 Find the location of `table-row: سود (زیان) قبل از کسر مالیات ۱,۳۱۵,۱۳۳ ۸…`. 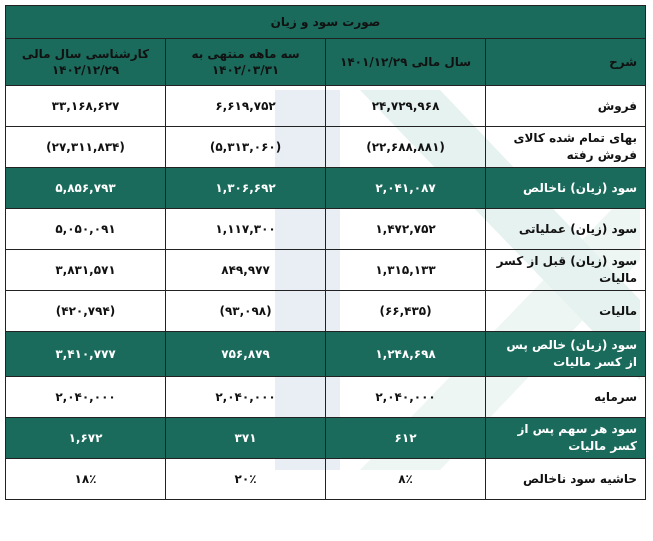

table-row: سود (زیان) قبل از کسر مالیات ۱,۳۱۵,۱۳۳ ۸… is located at coordinates (325, 270).